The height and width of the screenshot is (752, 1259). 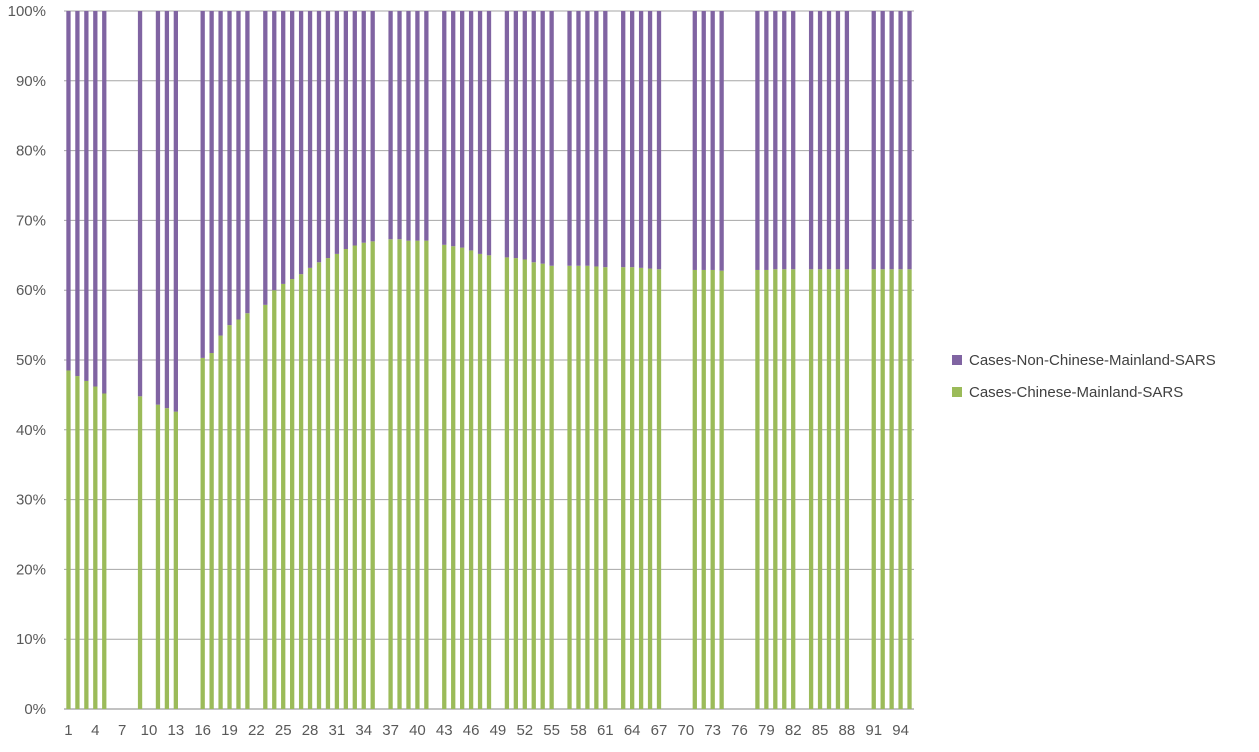 What do you see at coordinates (712, 730) in the screenshot?
I see `x-tick-label: 73` at bounding box center [712, 730].